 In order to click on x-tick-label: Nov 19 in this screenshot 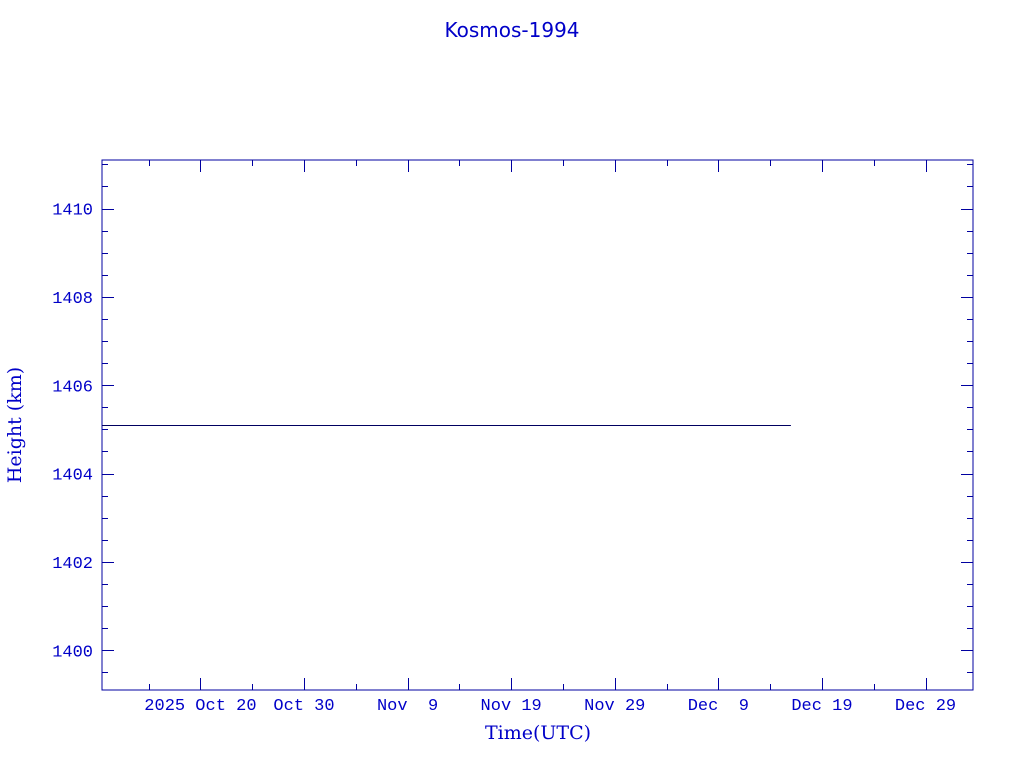, I will do `click(511, 706)`.